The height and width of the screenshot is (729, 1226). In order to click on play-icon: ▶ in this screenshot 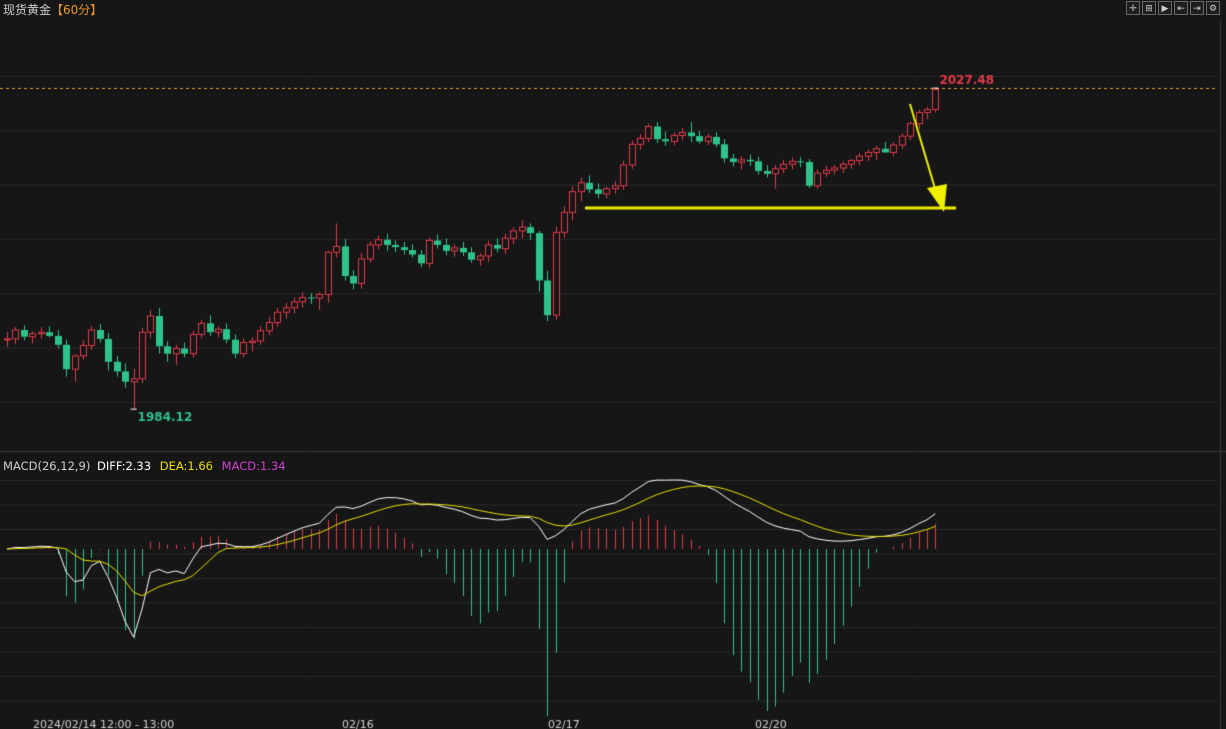, I will do `click(1165, 8)`.